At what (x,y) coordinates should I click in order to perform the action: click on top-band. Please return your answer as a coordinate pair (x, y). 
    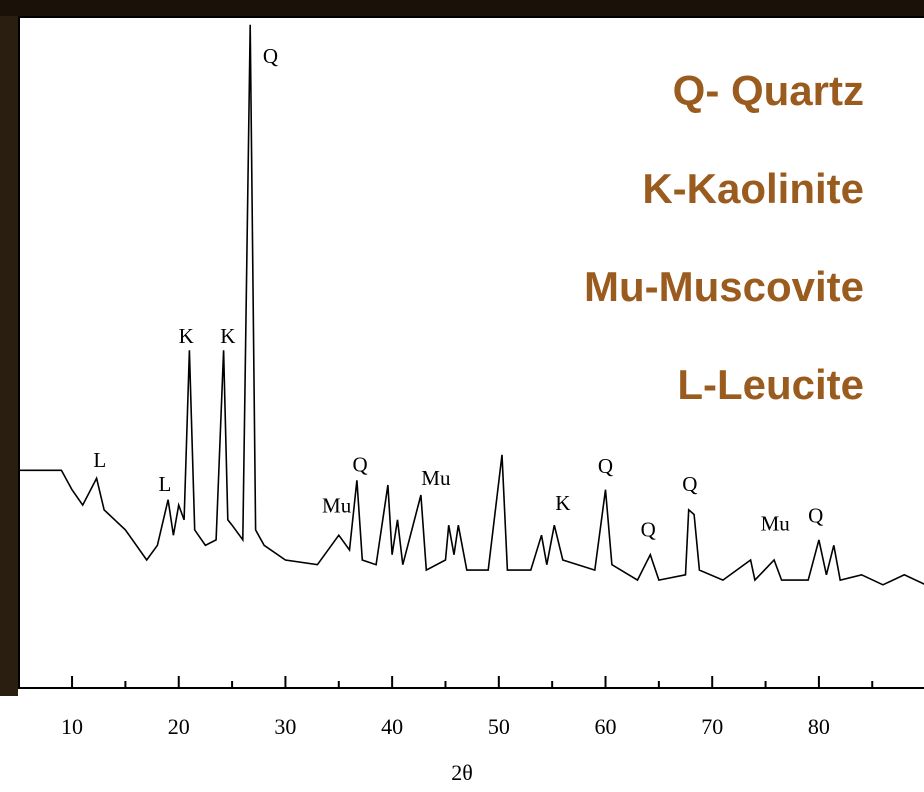
    Looking at the image, I should click on (462, 8).